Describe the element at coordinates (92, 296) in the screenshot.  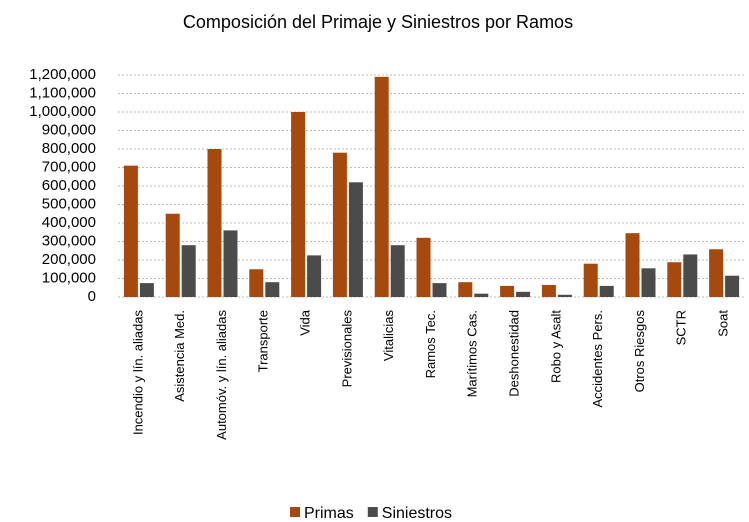
I see `y-tick-label: 0` at that location.